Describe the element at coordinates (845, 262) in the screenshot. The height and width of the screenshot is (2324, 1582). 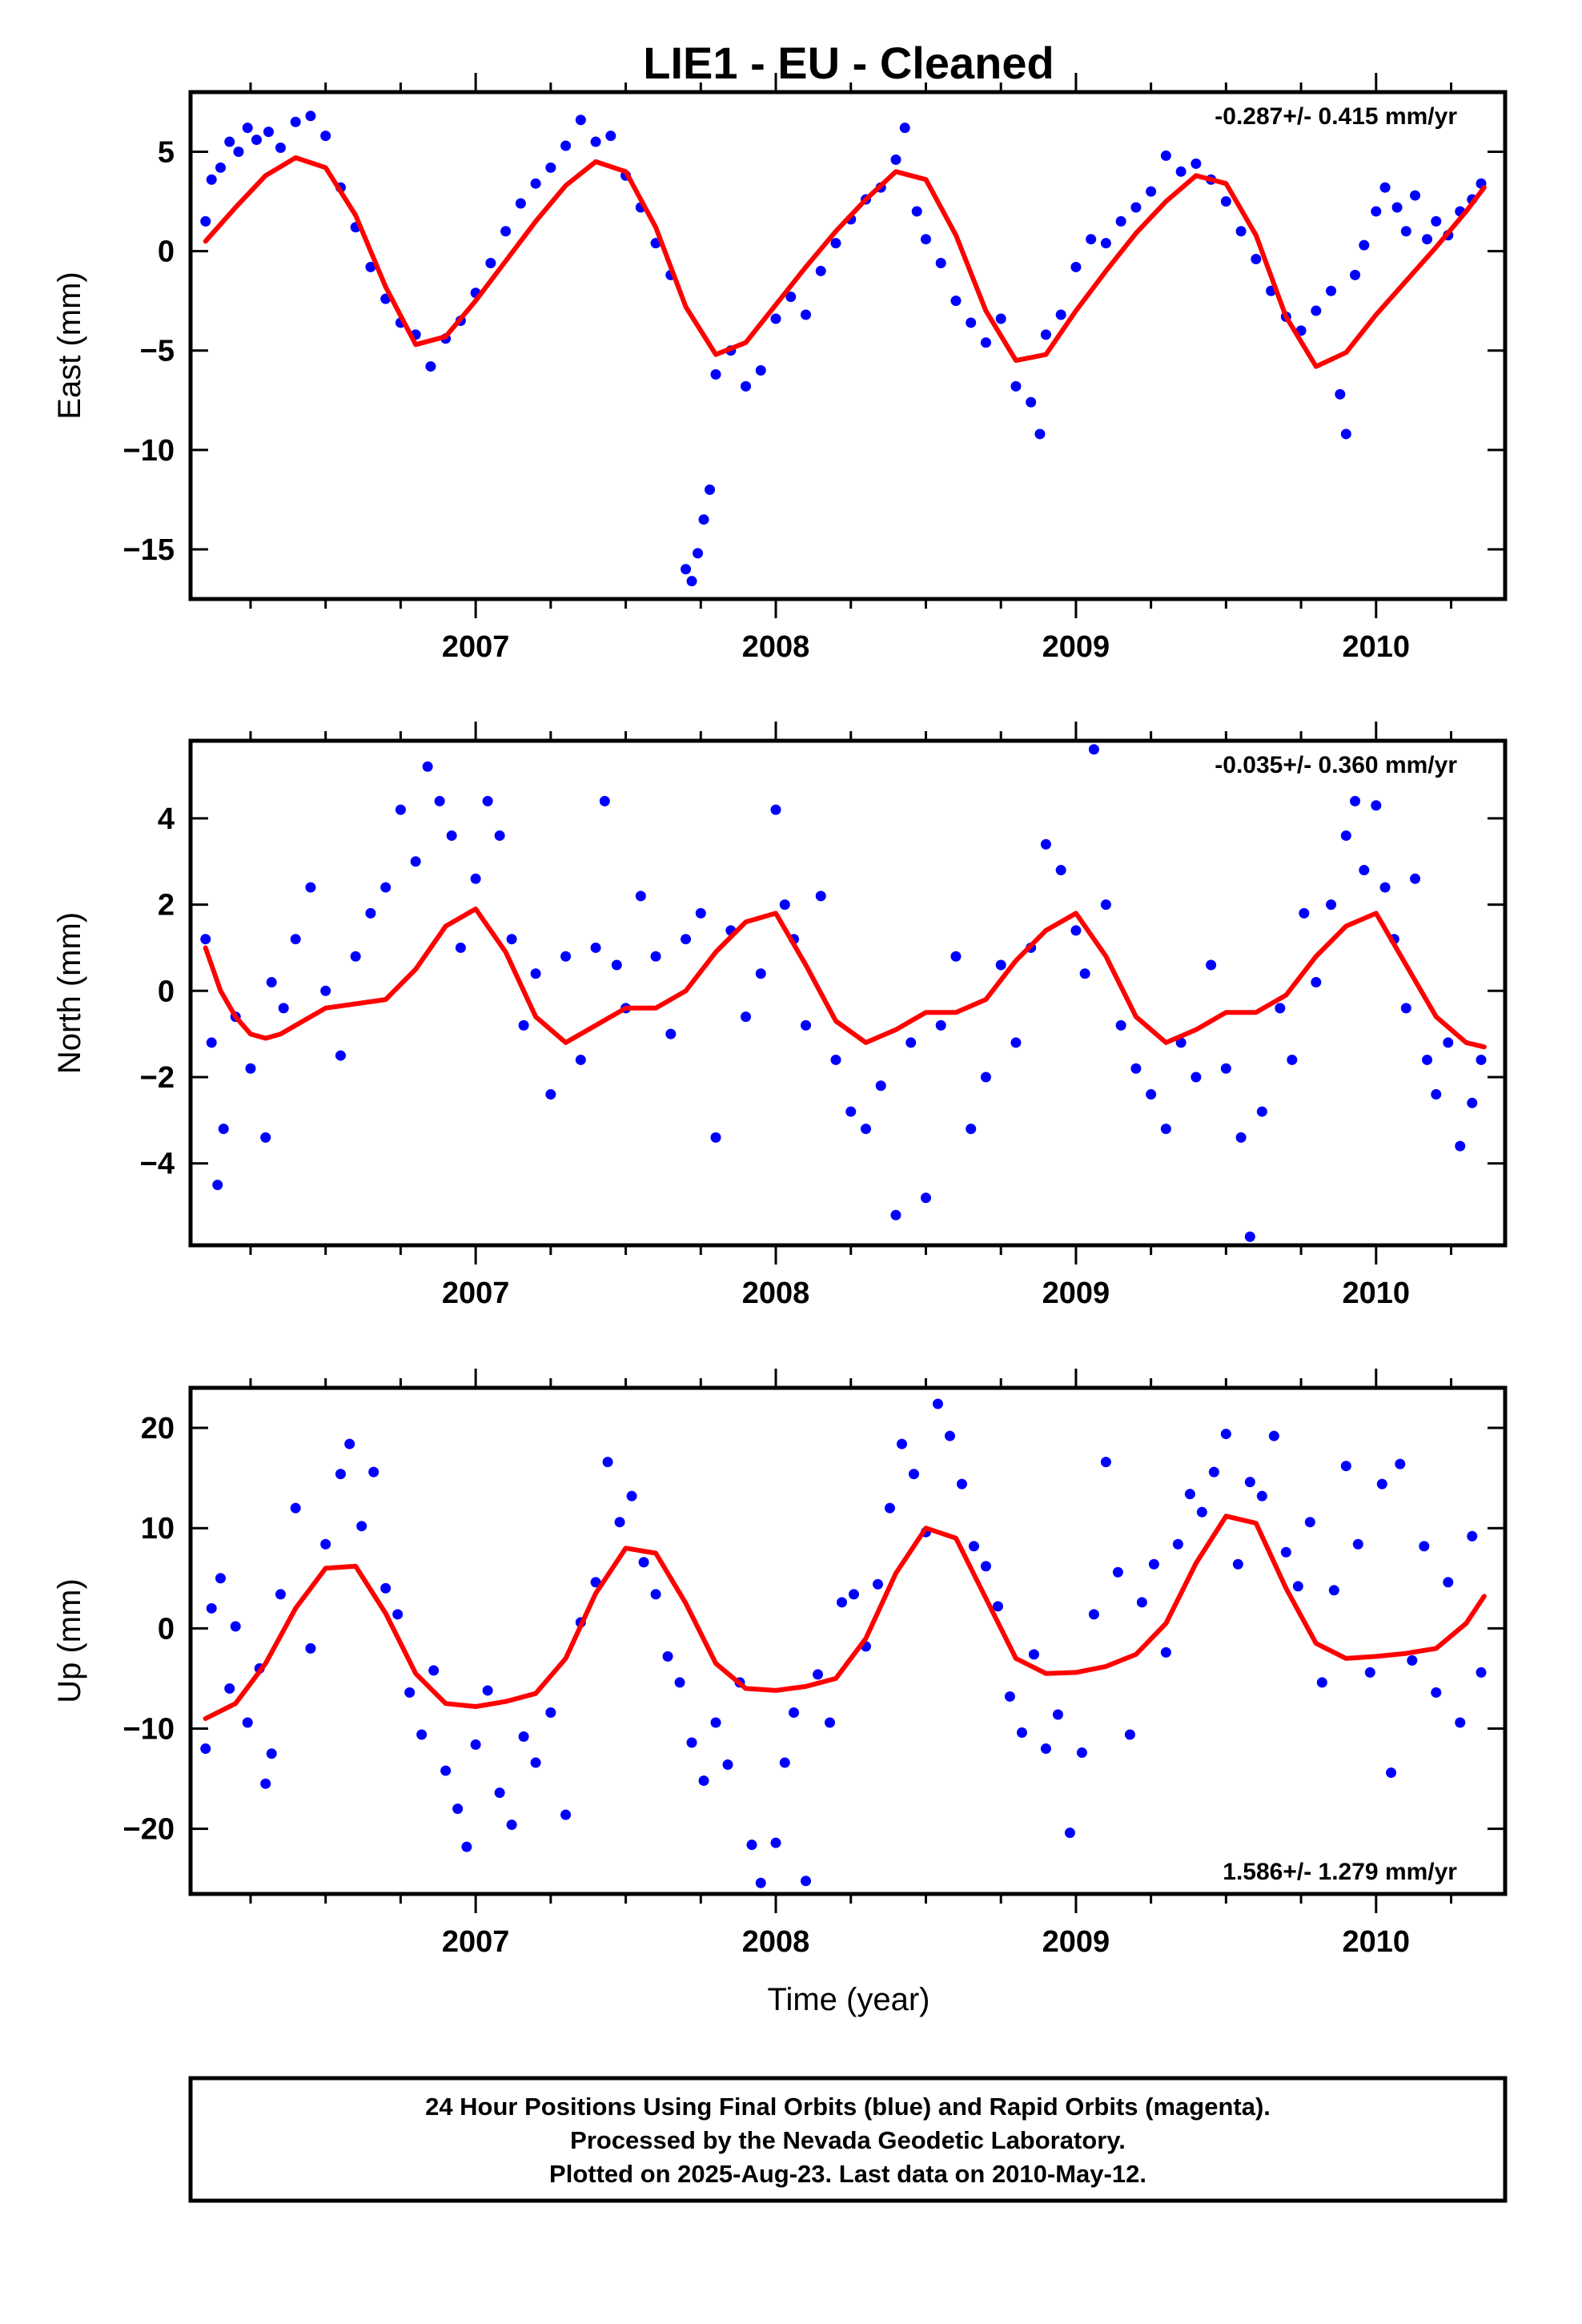
I see `fit-curve` at that location.